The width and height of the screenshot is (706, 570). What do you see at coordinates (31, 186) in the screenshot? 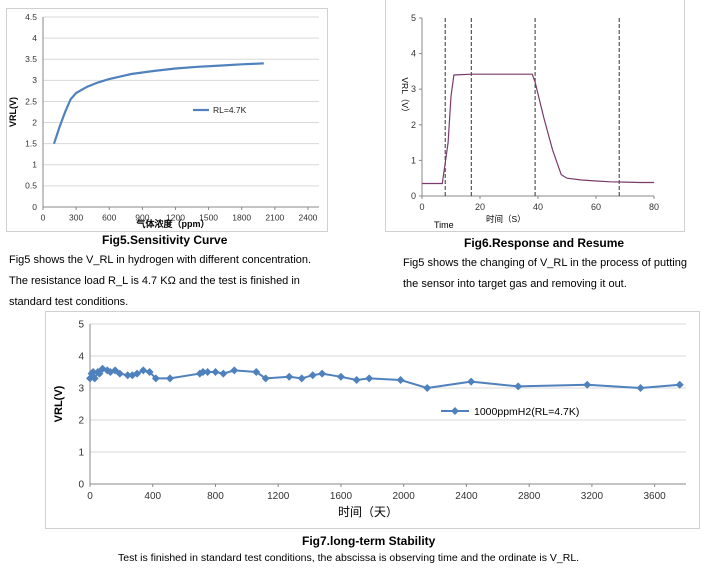
I see `y-tick-label: 0.5` at bounding box center [31, 186].